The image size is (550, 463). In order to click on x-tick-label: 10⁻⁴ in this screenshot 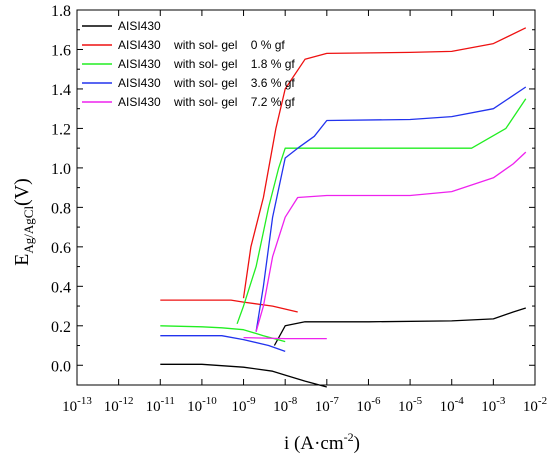, I will do `click(452, 405)`.